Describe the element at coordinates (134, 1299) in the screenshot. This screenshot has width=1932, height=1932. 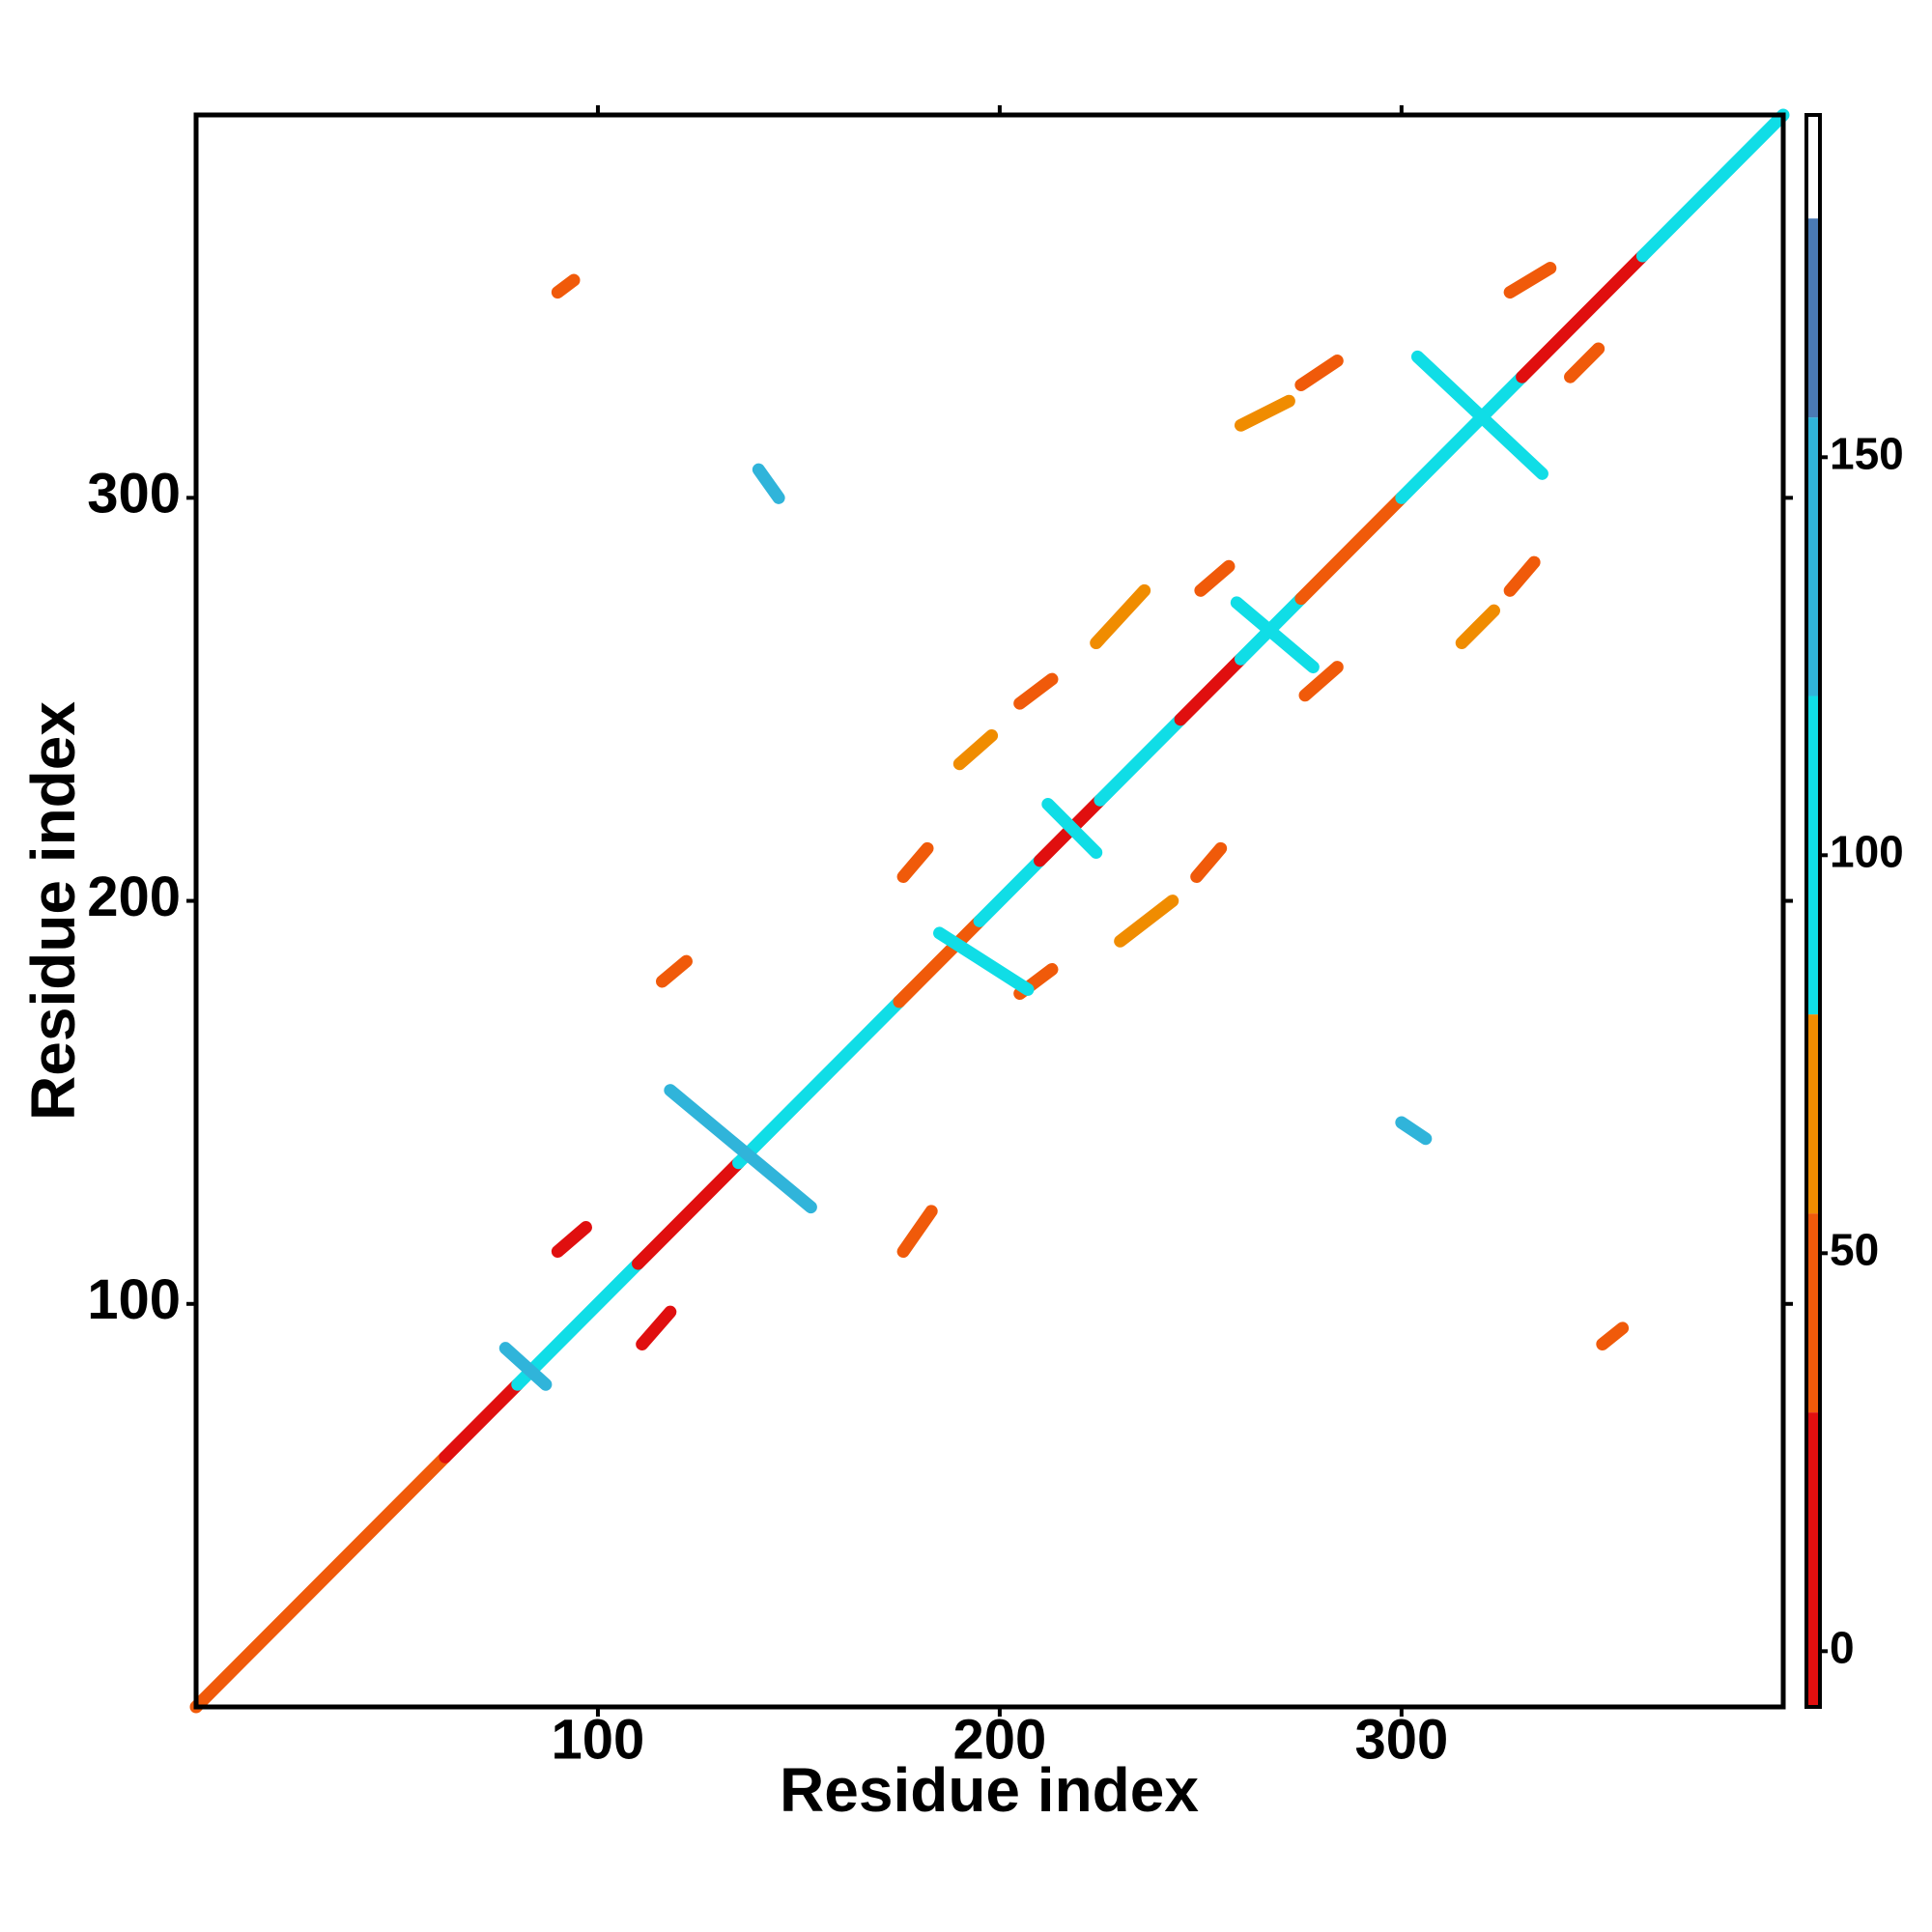
I see `y-tick-label: 100` at that location.